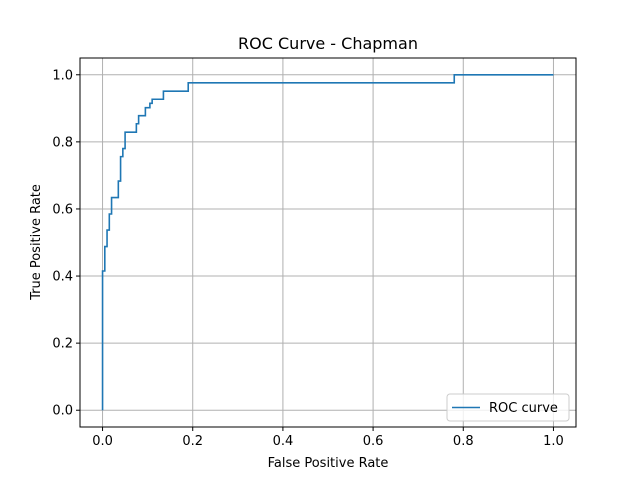 The width and height of the screenshot is (640, 480). What do you see at coordinates (102, 441) in the screenshot?
I see `x-tick-label: 0.0` at bounding box center [102, 441].